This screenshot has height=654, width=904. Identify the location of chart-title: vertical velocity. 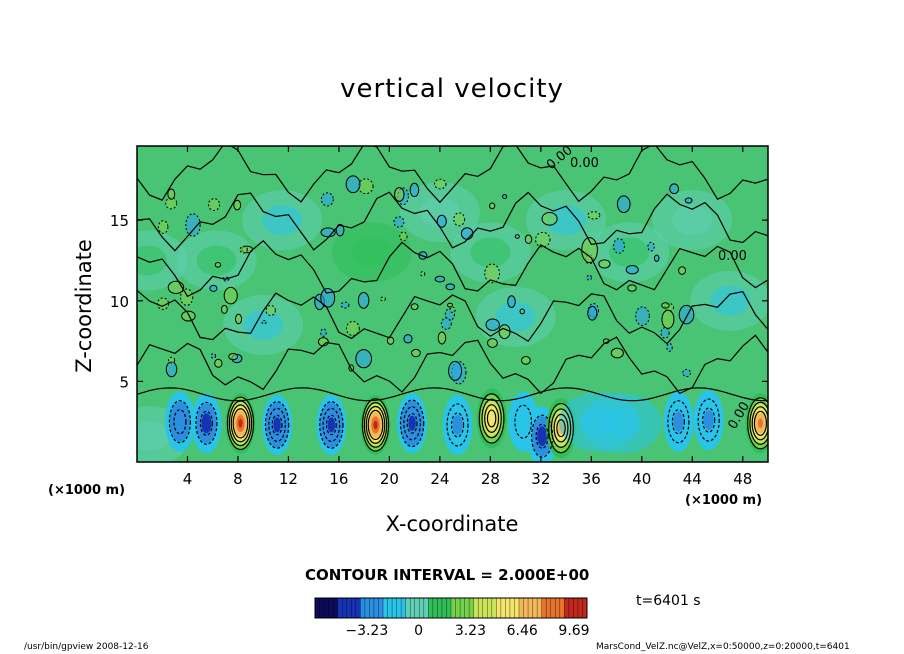
(452, 89).